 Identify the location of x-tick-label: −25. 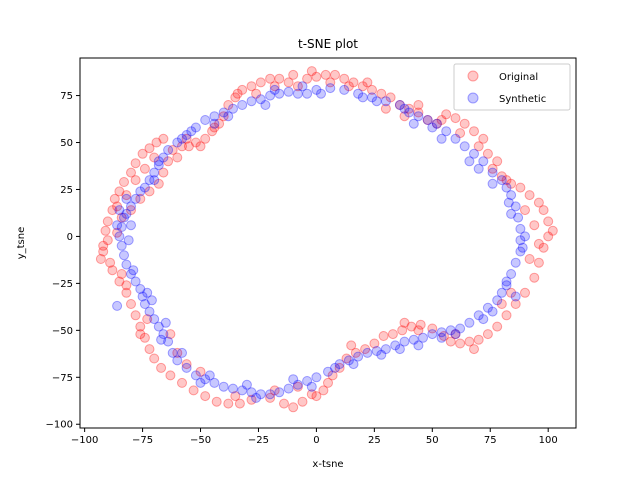
(258, 440).